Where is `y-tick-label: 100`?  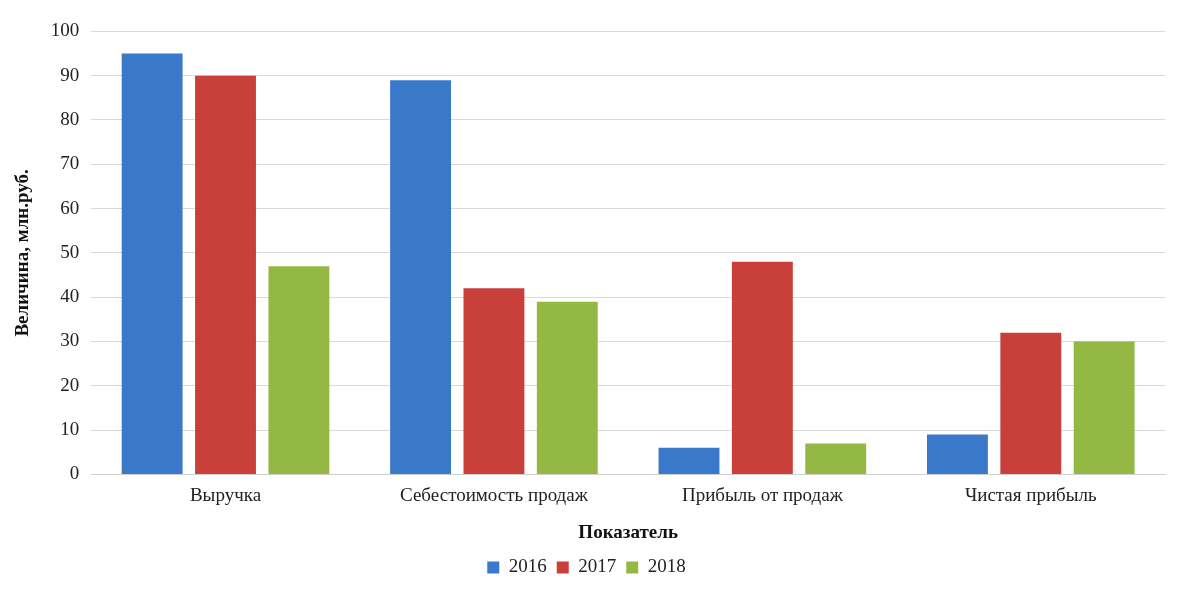
y-tick-label: 100 is located at coordinates (65, 30).